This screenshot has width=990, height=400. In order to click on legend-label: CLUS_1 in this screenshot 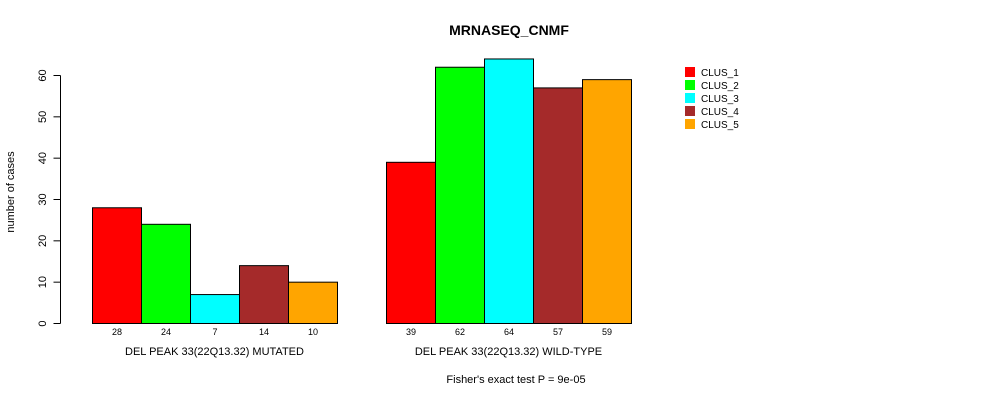, I will do `click(720, 73)`.